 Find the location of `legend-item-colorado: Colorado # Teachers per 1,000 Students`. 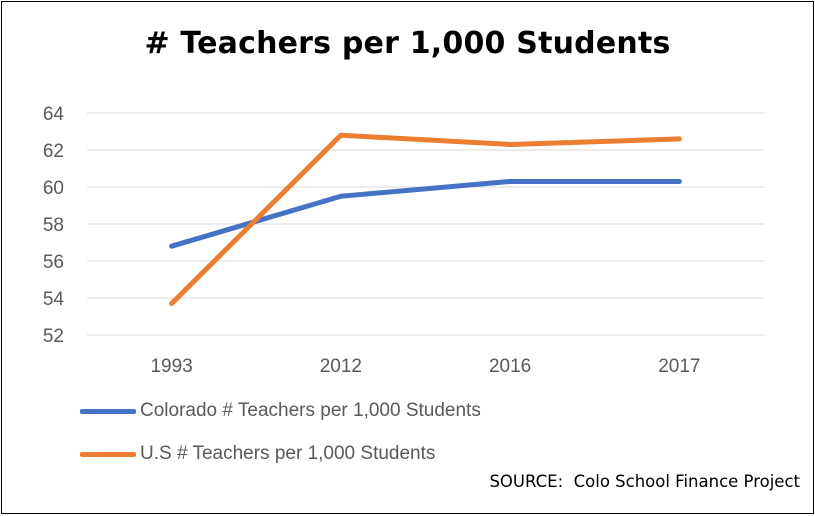

legend-item-colorado: Colorado # Teachers per 1,000 Students is located at coordinates (280, 411).